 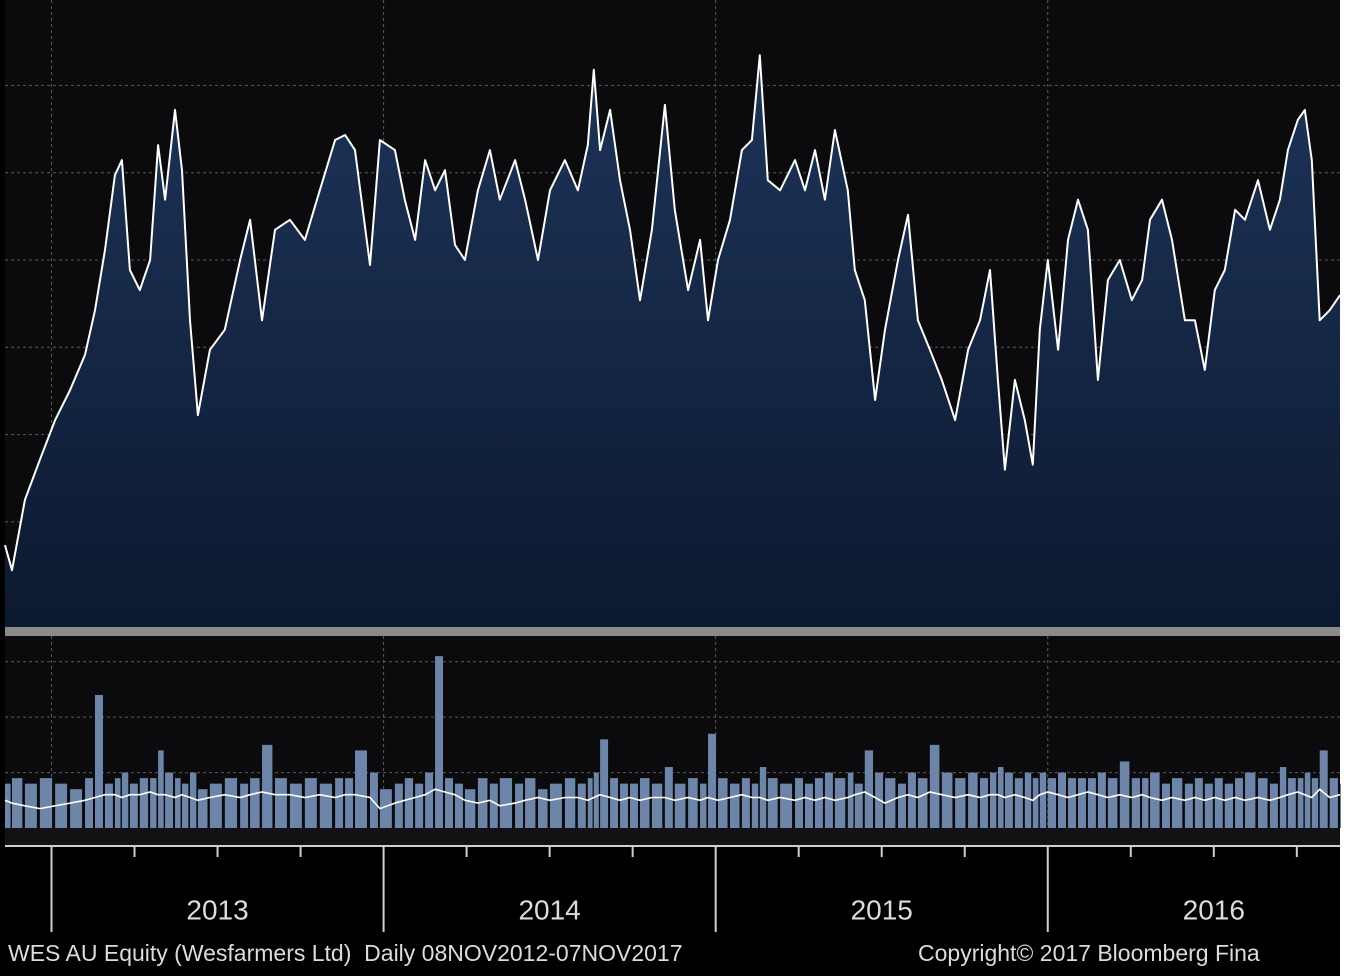 What do you see at coordinates (672, 837) in the screenshot?
I see `volume-base-band` at bounding box center [672, 837].